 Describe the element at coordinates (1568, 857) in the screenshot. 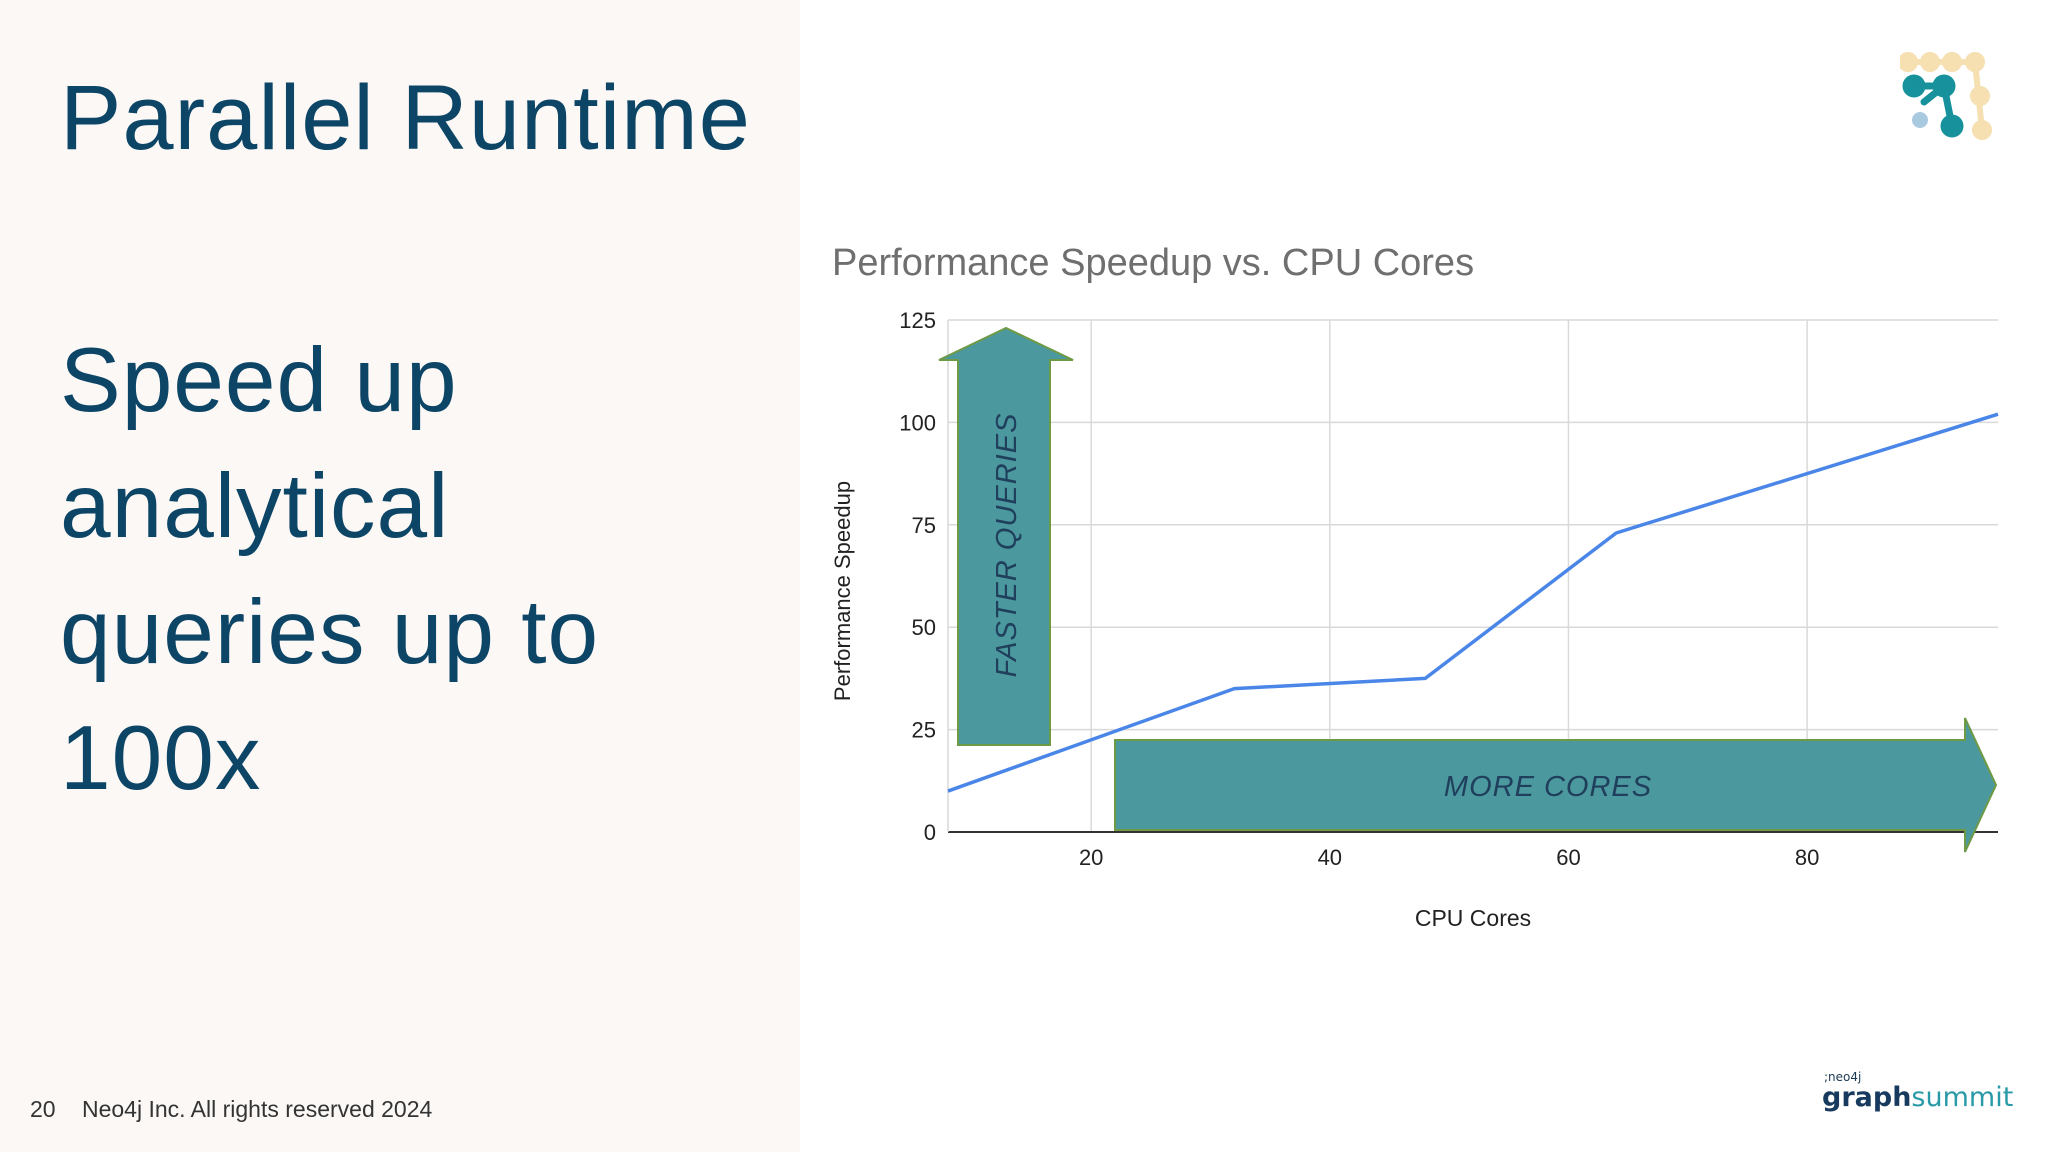

I see `x-tick-label: 60` at that location.